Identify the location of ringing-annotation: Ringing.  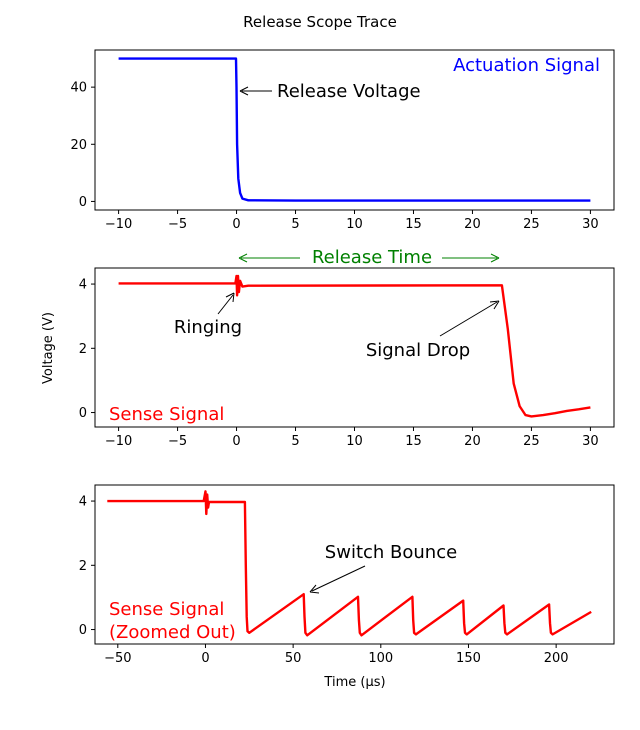
(208, 315).